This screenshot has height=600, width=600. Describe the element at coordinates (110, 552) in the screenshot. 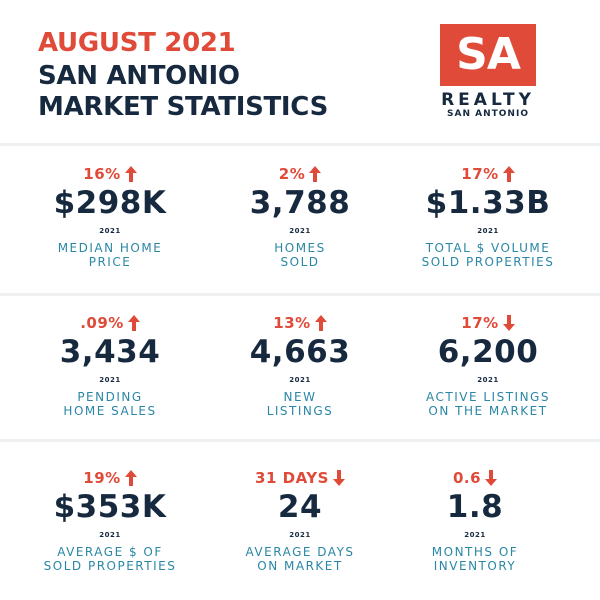

I see `stat-label-line: AVERAGE $ OF` at that location.